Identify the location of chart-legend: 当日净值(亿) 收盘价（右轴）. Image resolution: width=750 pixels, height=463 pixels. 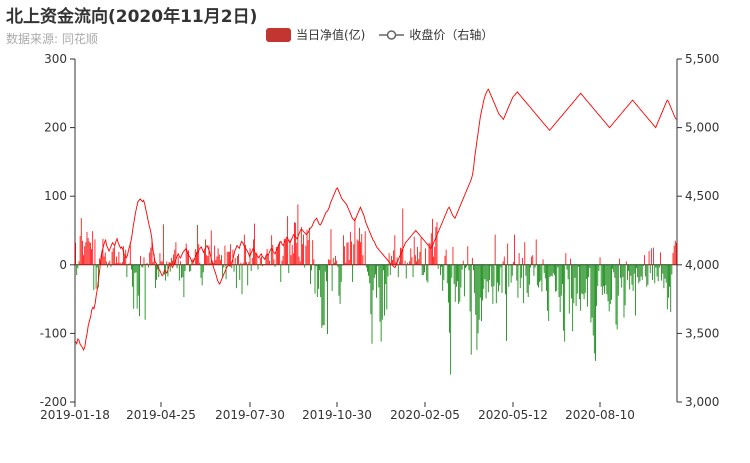
(386, 34).